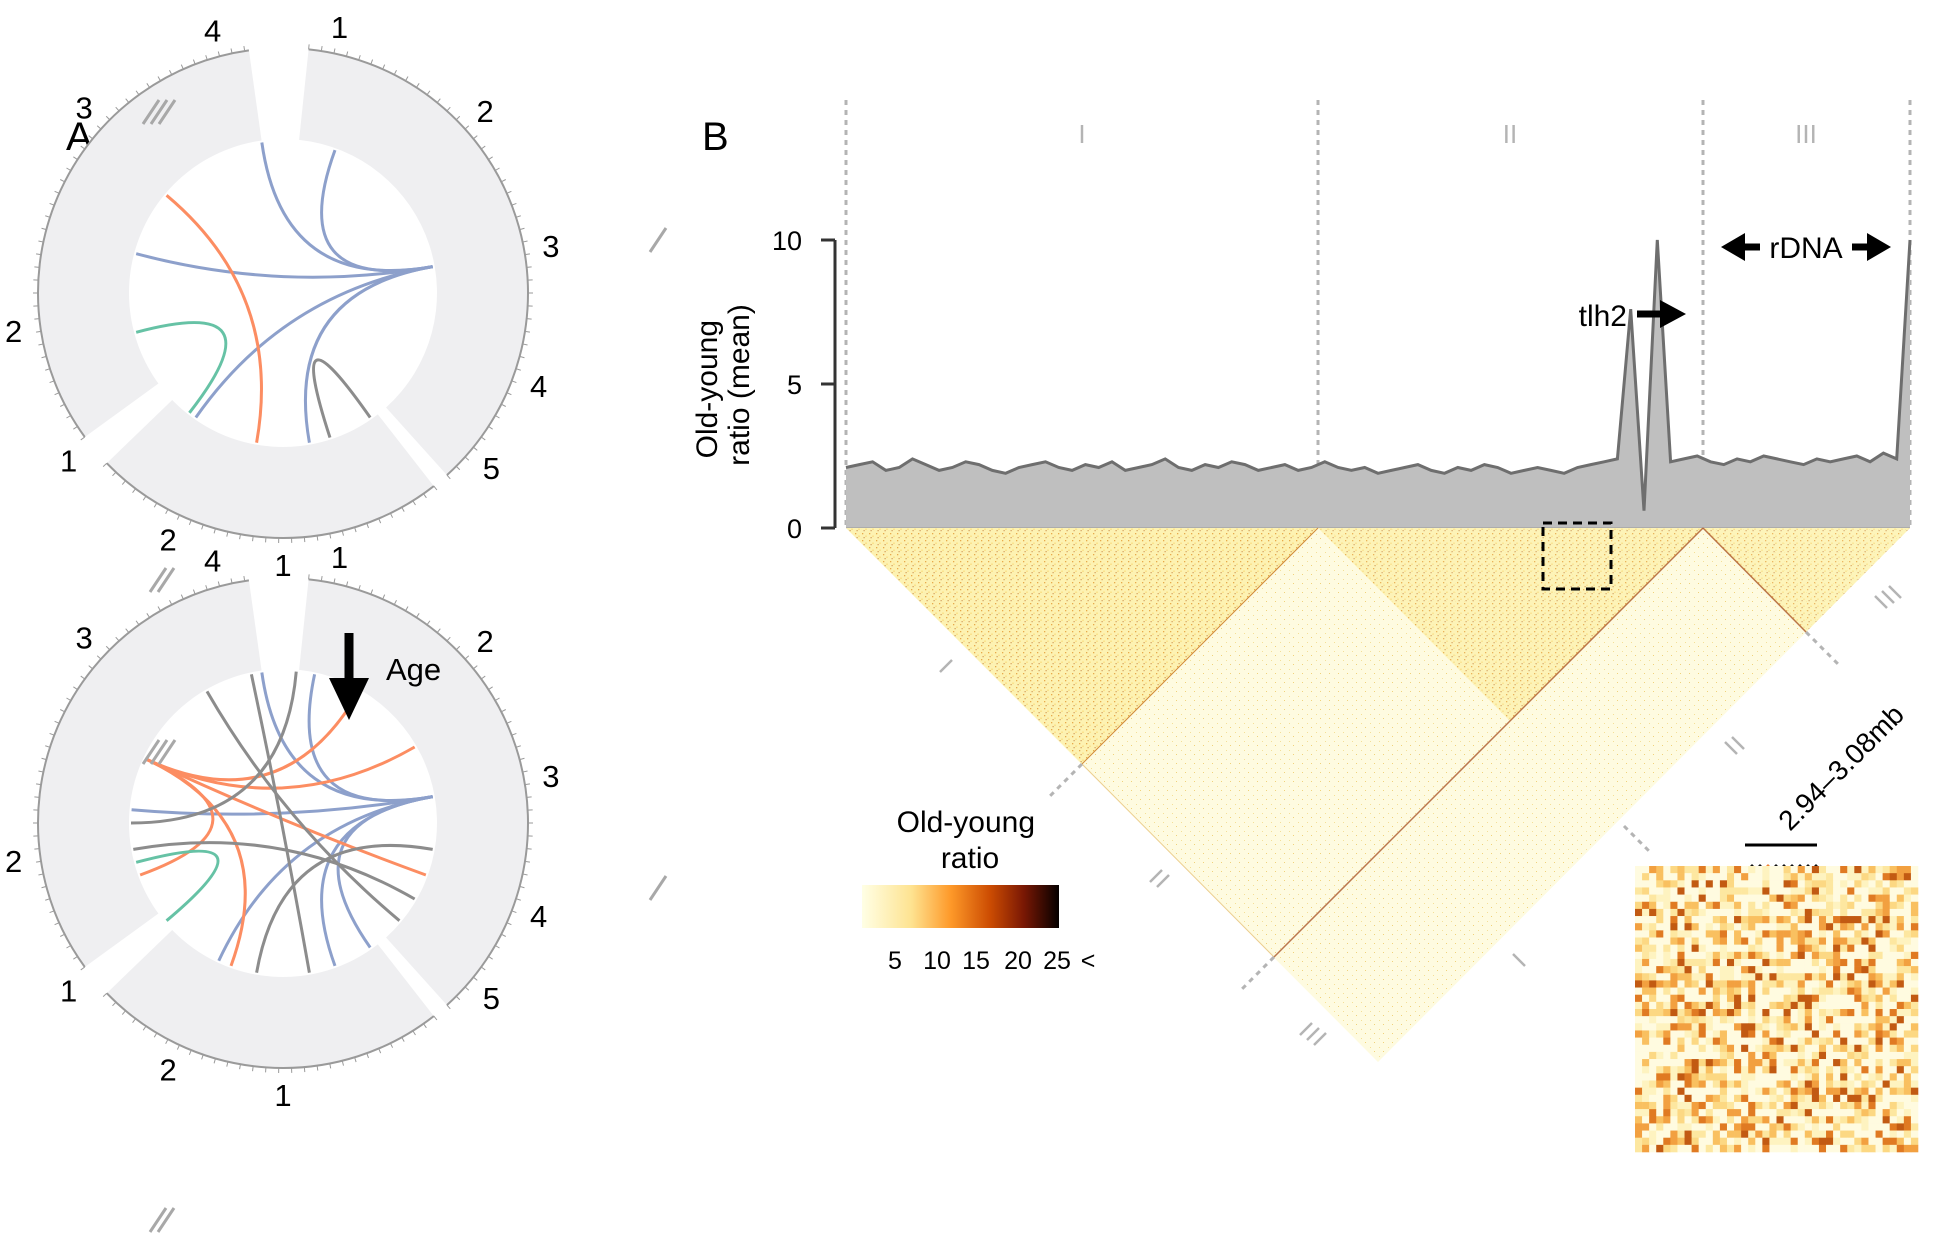 The image size is (1942, 1248). Describe the element at coordinates (538, 386) in the screenshot. I see `position-label: 4` at that location.